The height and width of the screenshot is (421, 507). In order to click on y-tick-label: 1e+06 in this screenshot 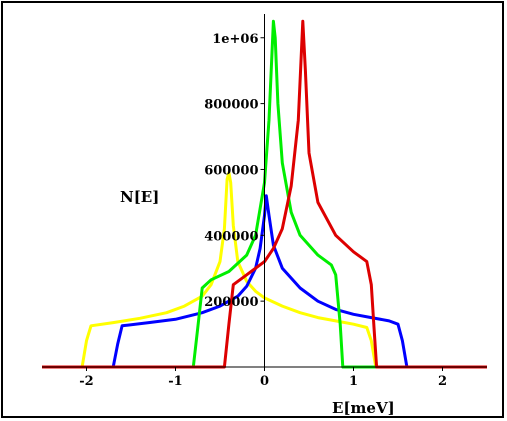, I will do `click(235, 39)`.